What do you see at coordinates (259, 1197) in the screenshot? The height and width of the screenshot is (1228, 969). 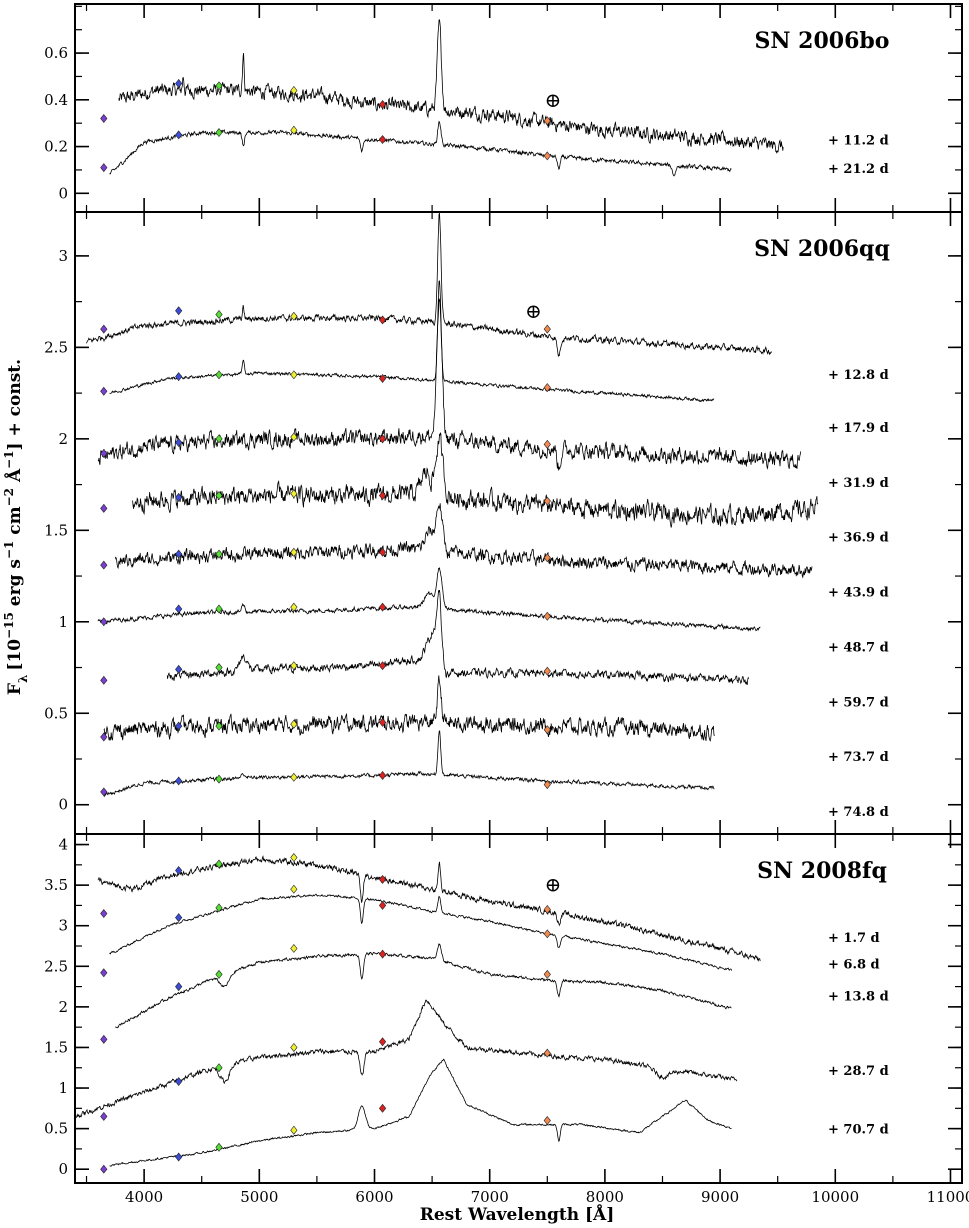 I see `x-tick-label: 5000` at bounding box center [259, 1197].